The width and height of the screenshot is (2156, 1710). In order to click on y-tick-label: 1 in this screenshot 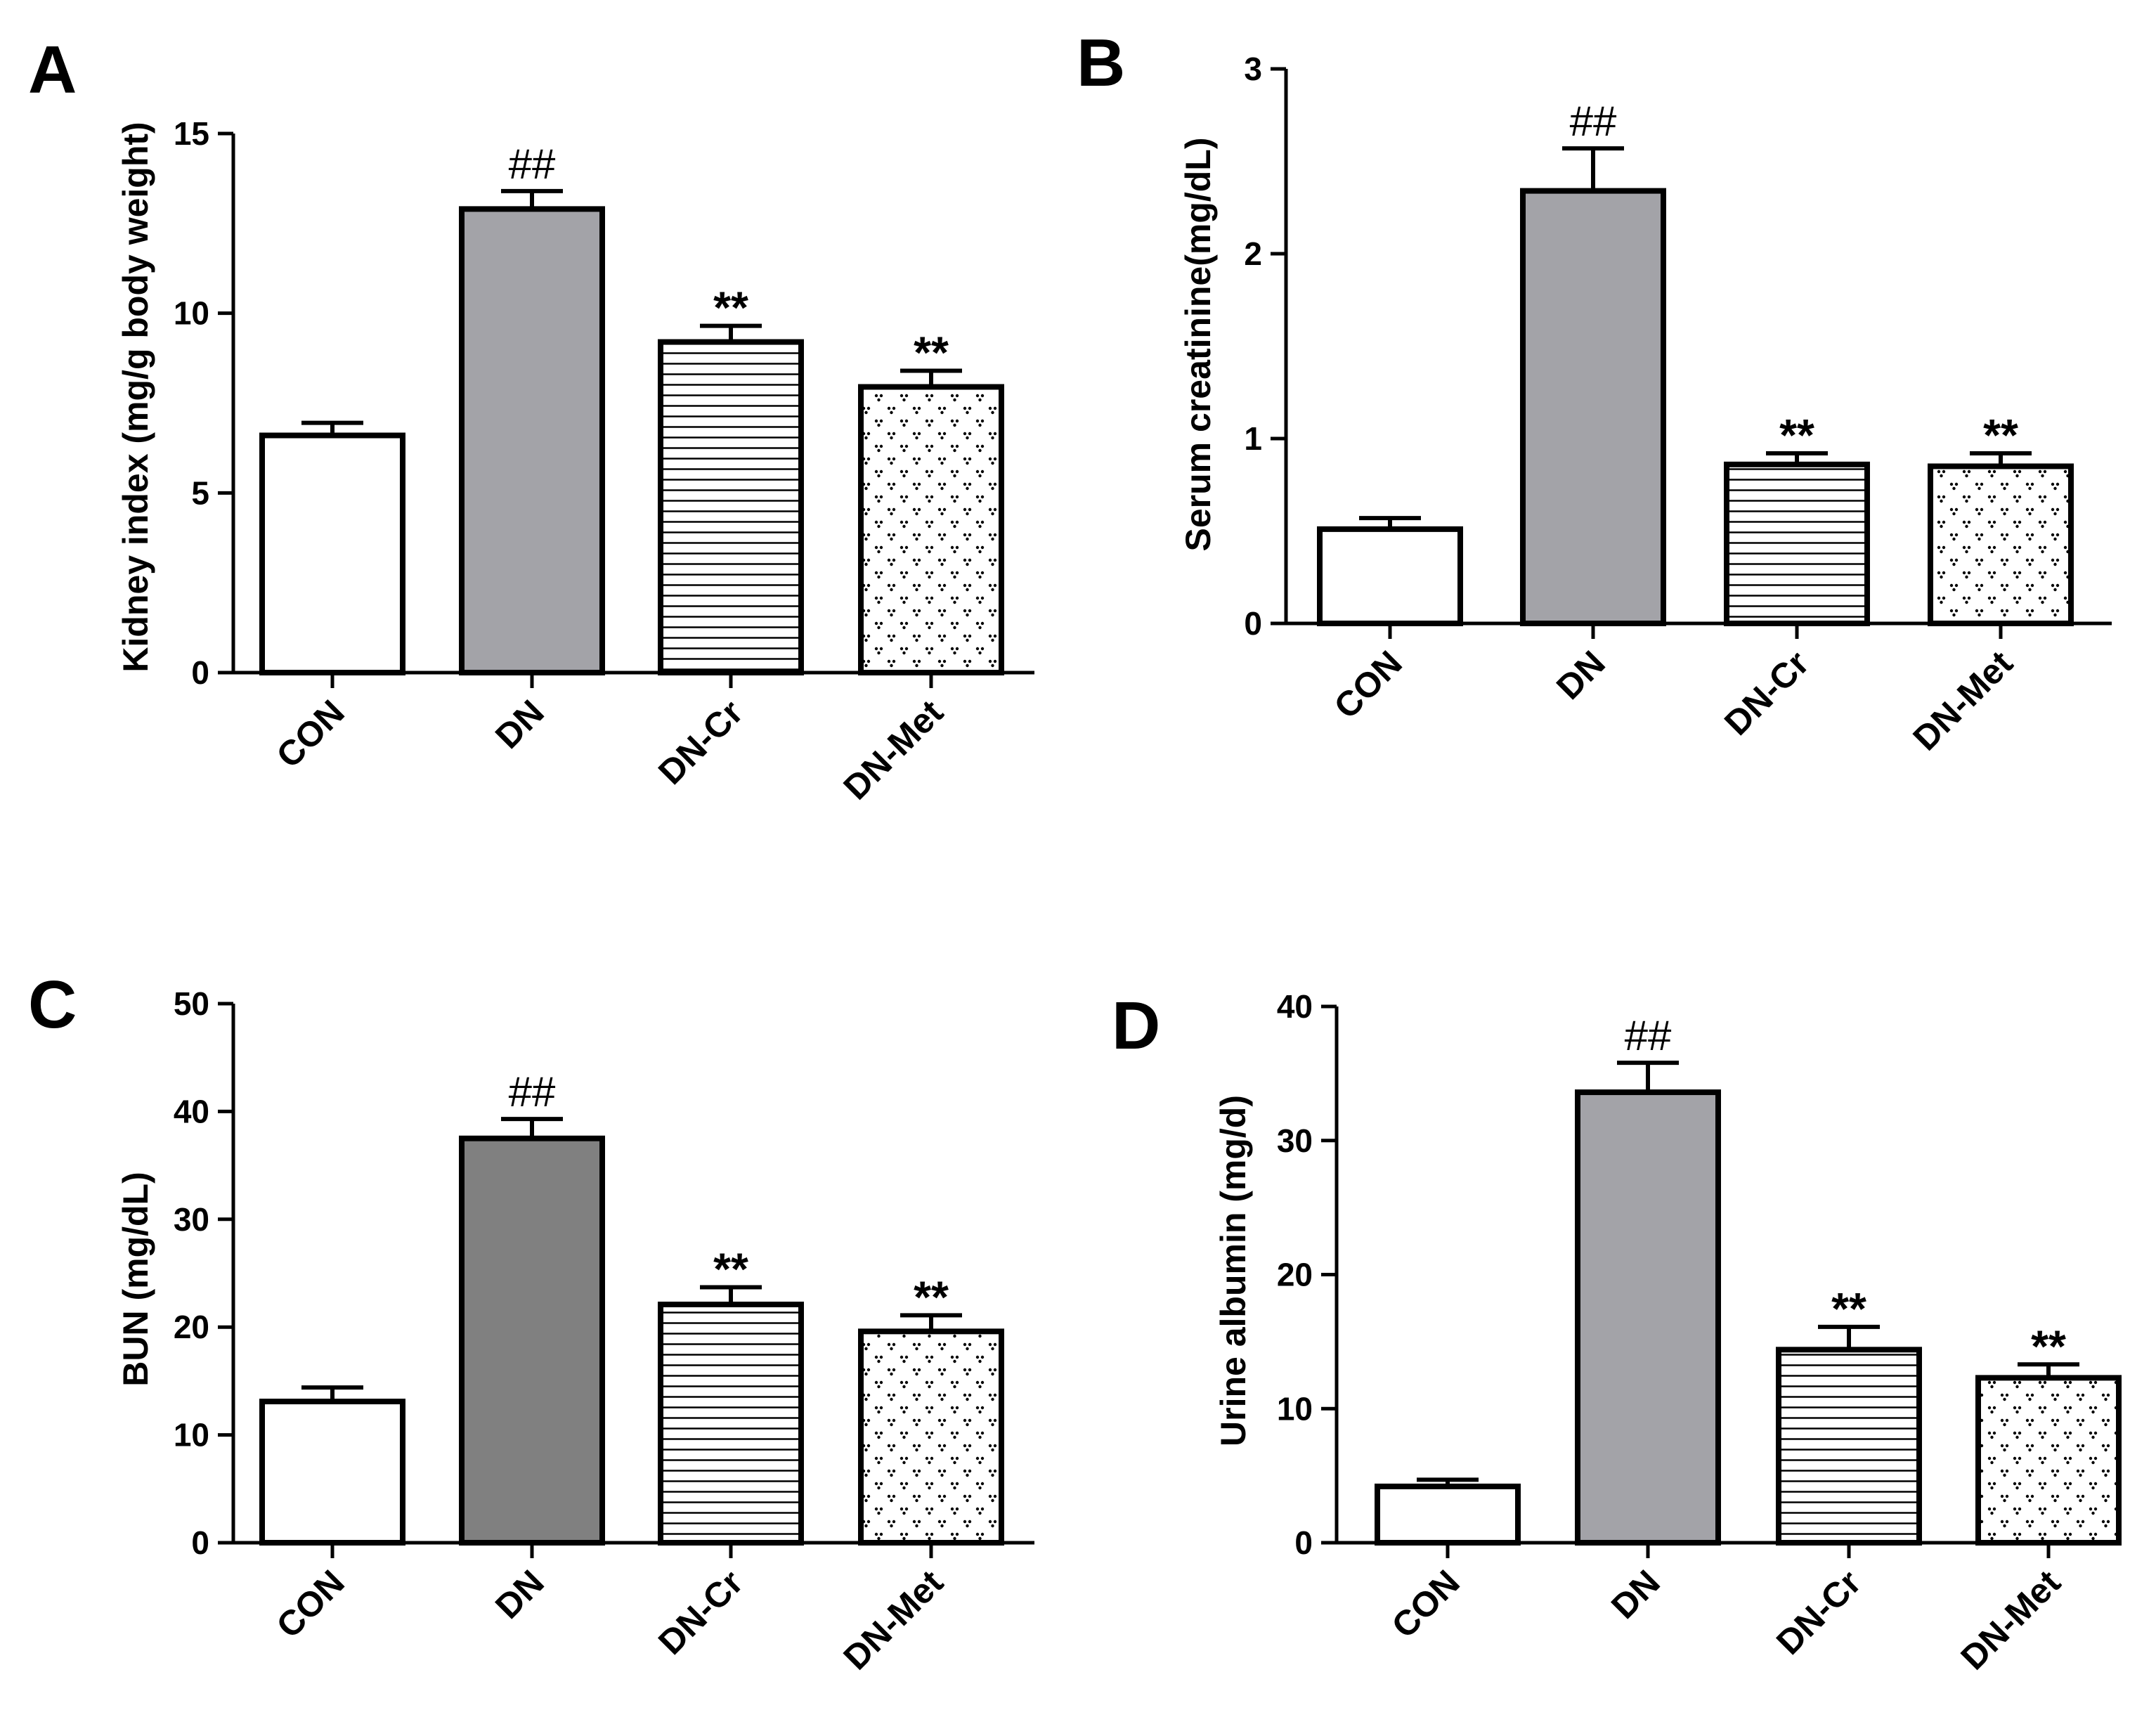, I will do `click(1253, 438)`.